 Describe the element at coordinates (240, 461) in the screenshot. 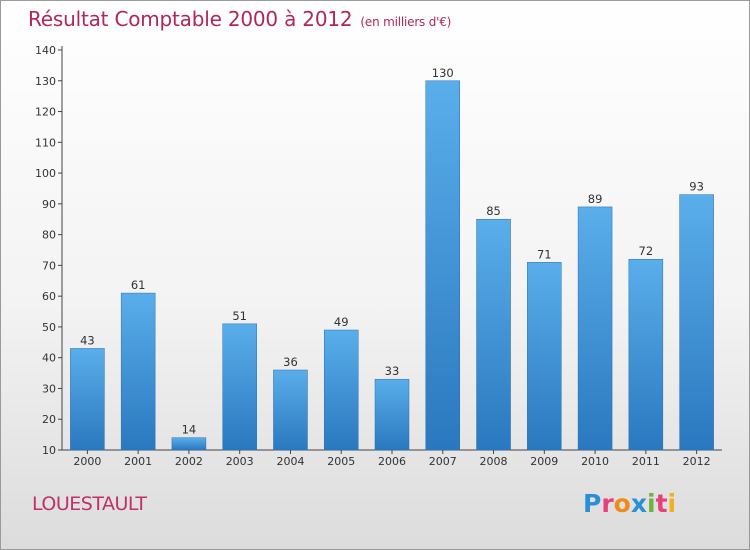

I see `x-tick-label: 2003` at that location.